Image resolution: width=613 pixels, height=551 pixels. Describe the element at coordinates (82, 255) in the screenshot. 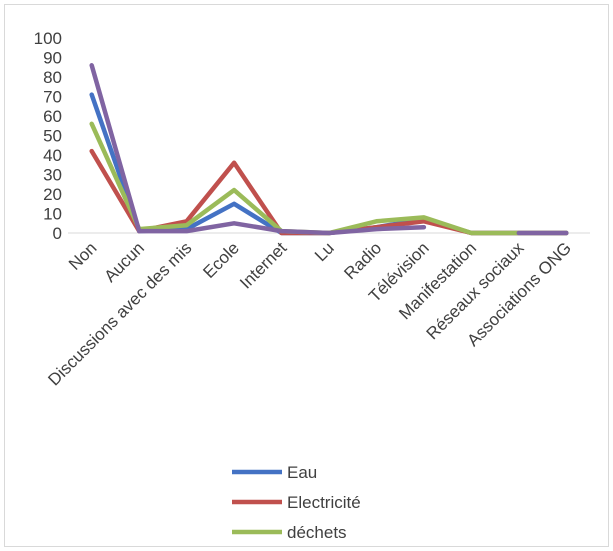

I see `x-tick-label: Non` at that location.